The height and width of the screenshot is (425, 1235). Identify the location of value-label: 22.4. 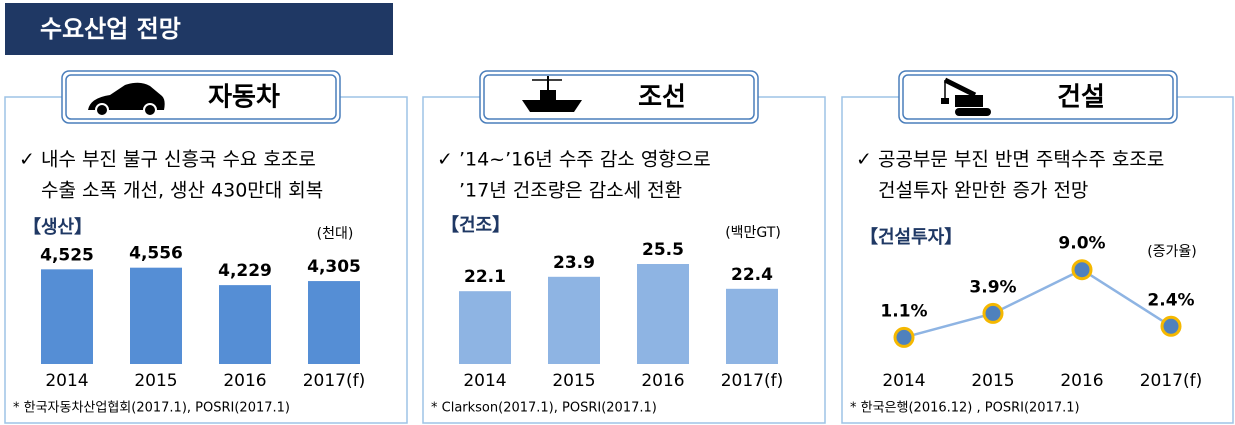
(752, 275).